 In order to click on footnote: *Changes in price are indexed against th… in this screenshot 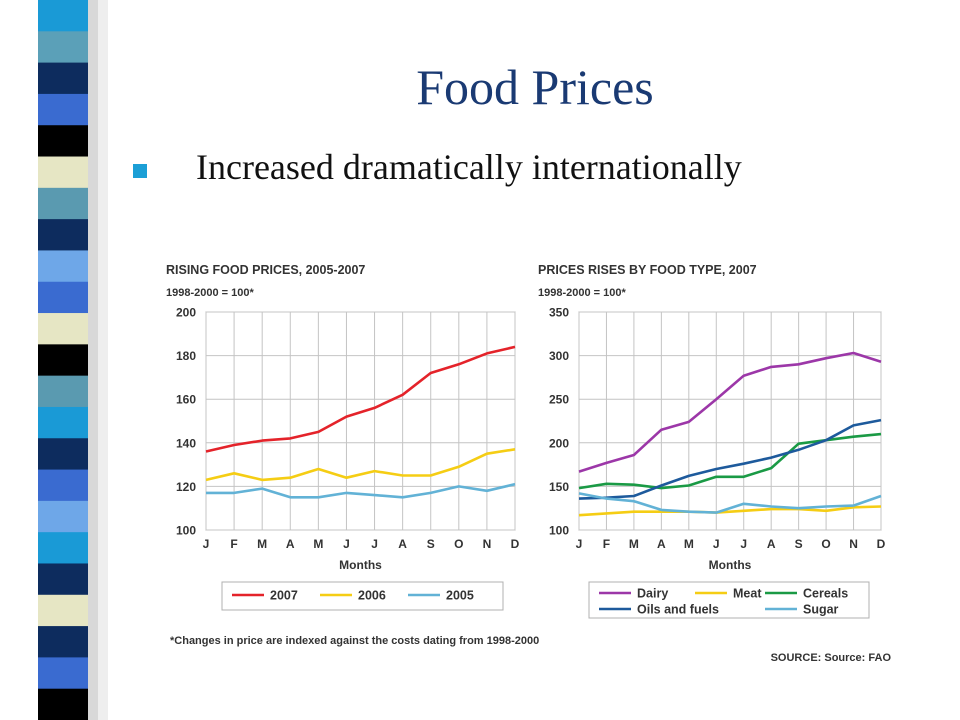, I will do `click(354, 641)`.